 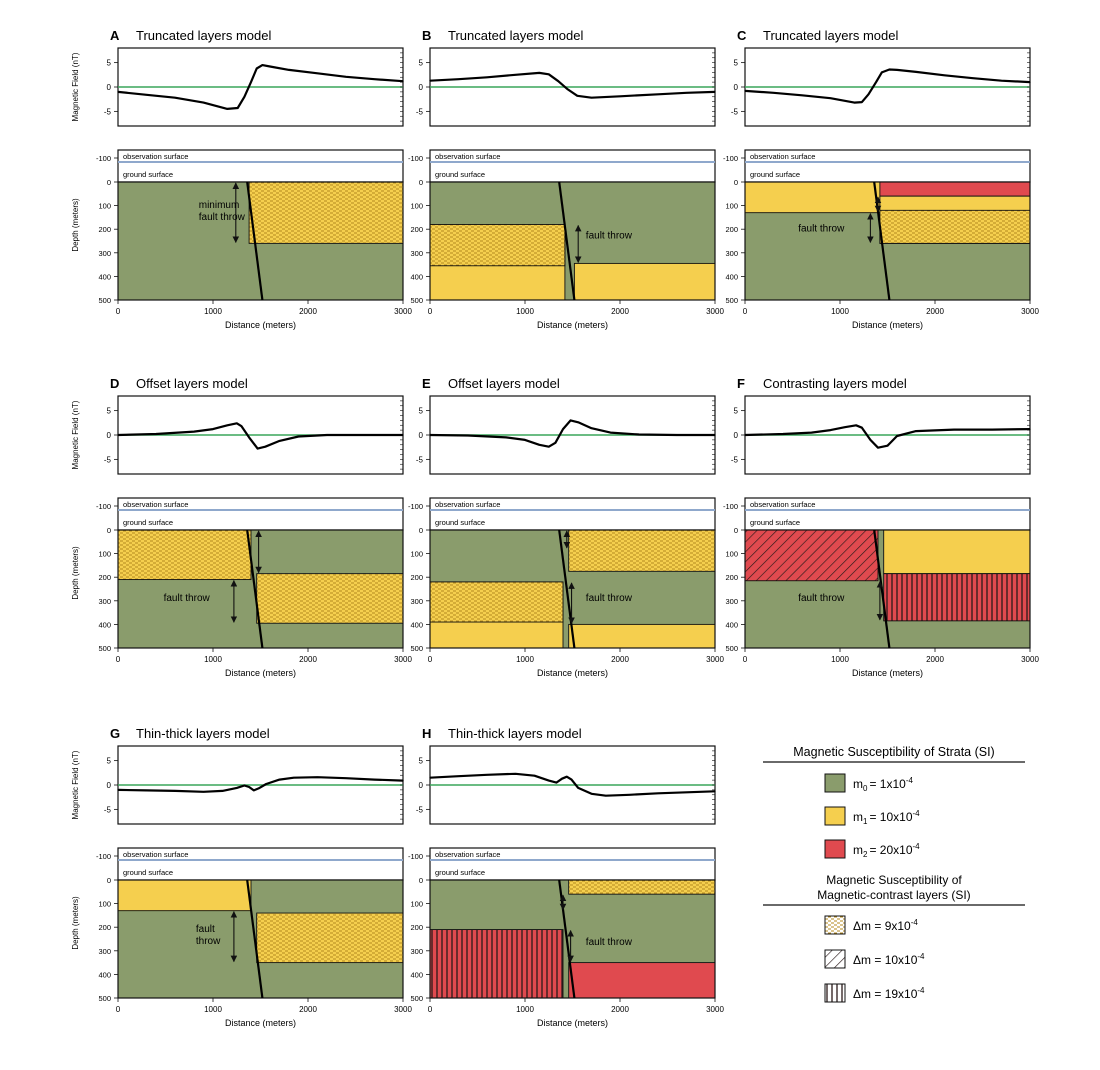 I want to click on legend-strata-label: m1 = 10x10-4, so click(x=886, y=817).